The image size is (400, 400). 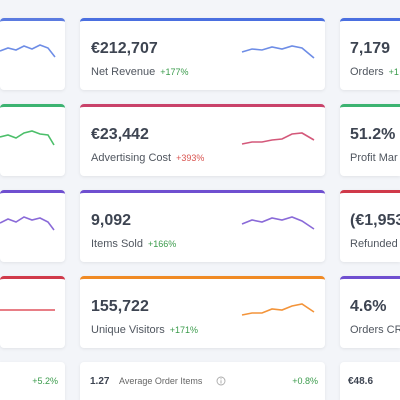 I want to click on label-text: Orders, so click(x=367, y=72).